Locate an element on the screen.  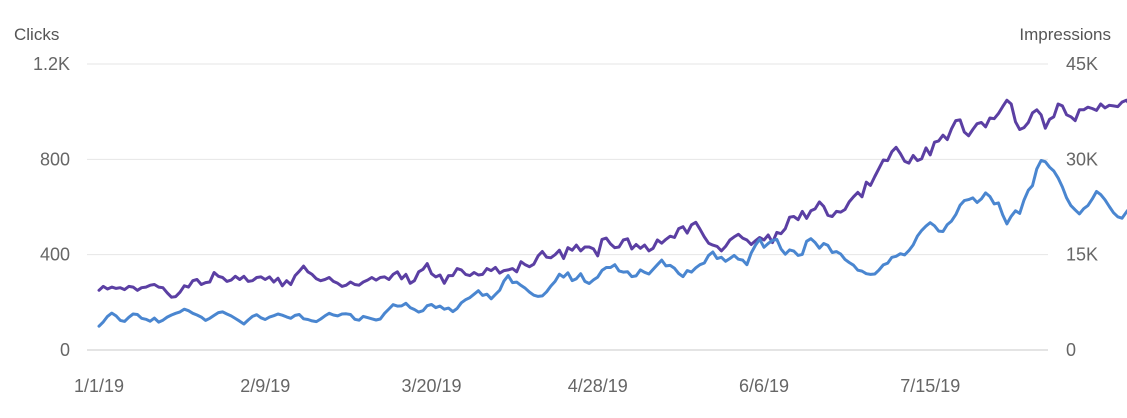
left-tick-label: 1.2K is located at coordinates (51, 64).